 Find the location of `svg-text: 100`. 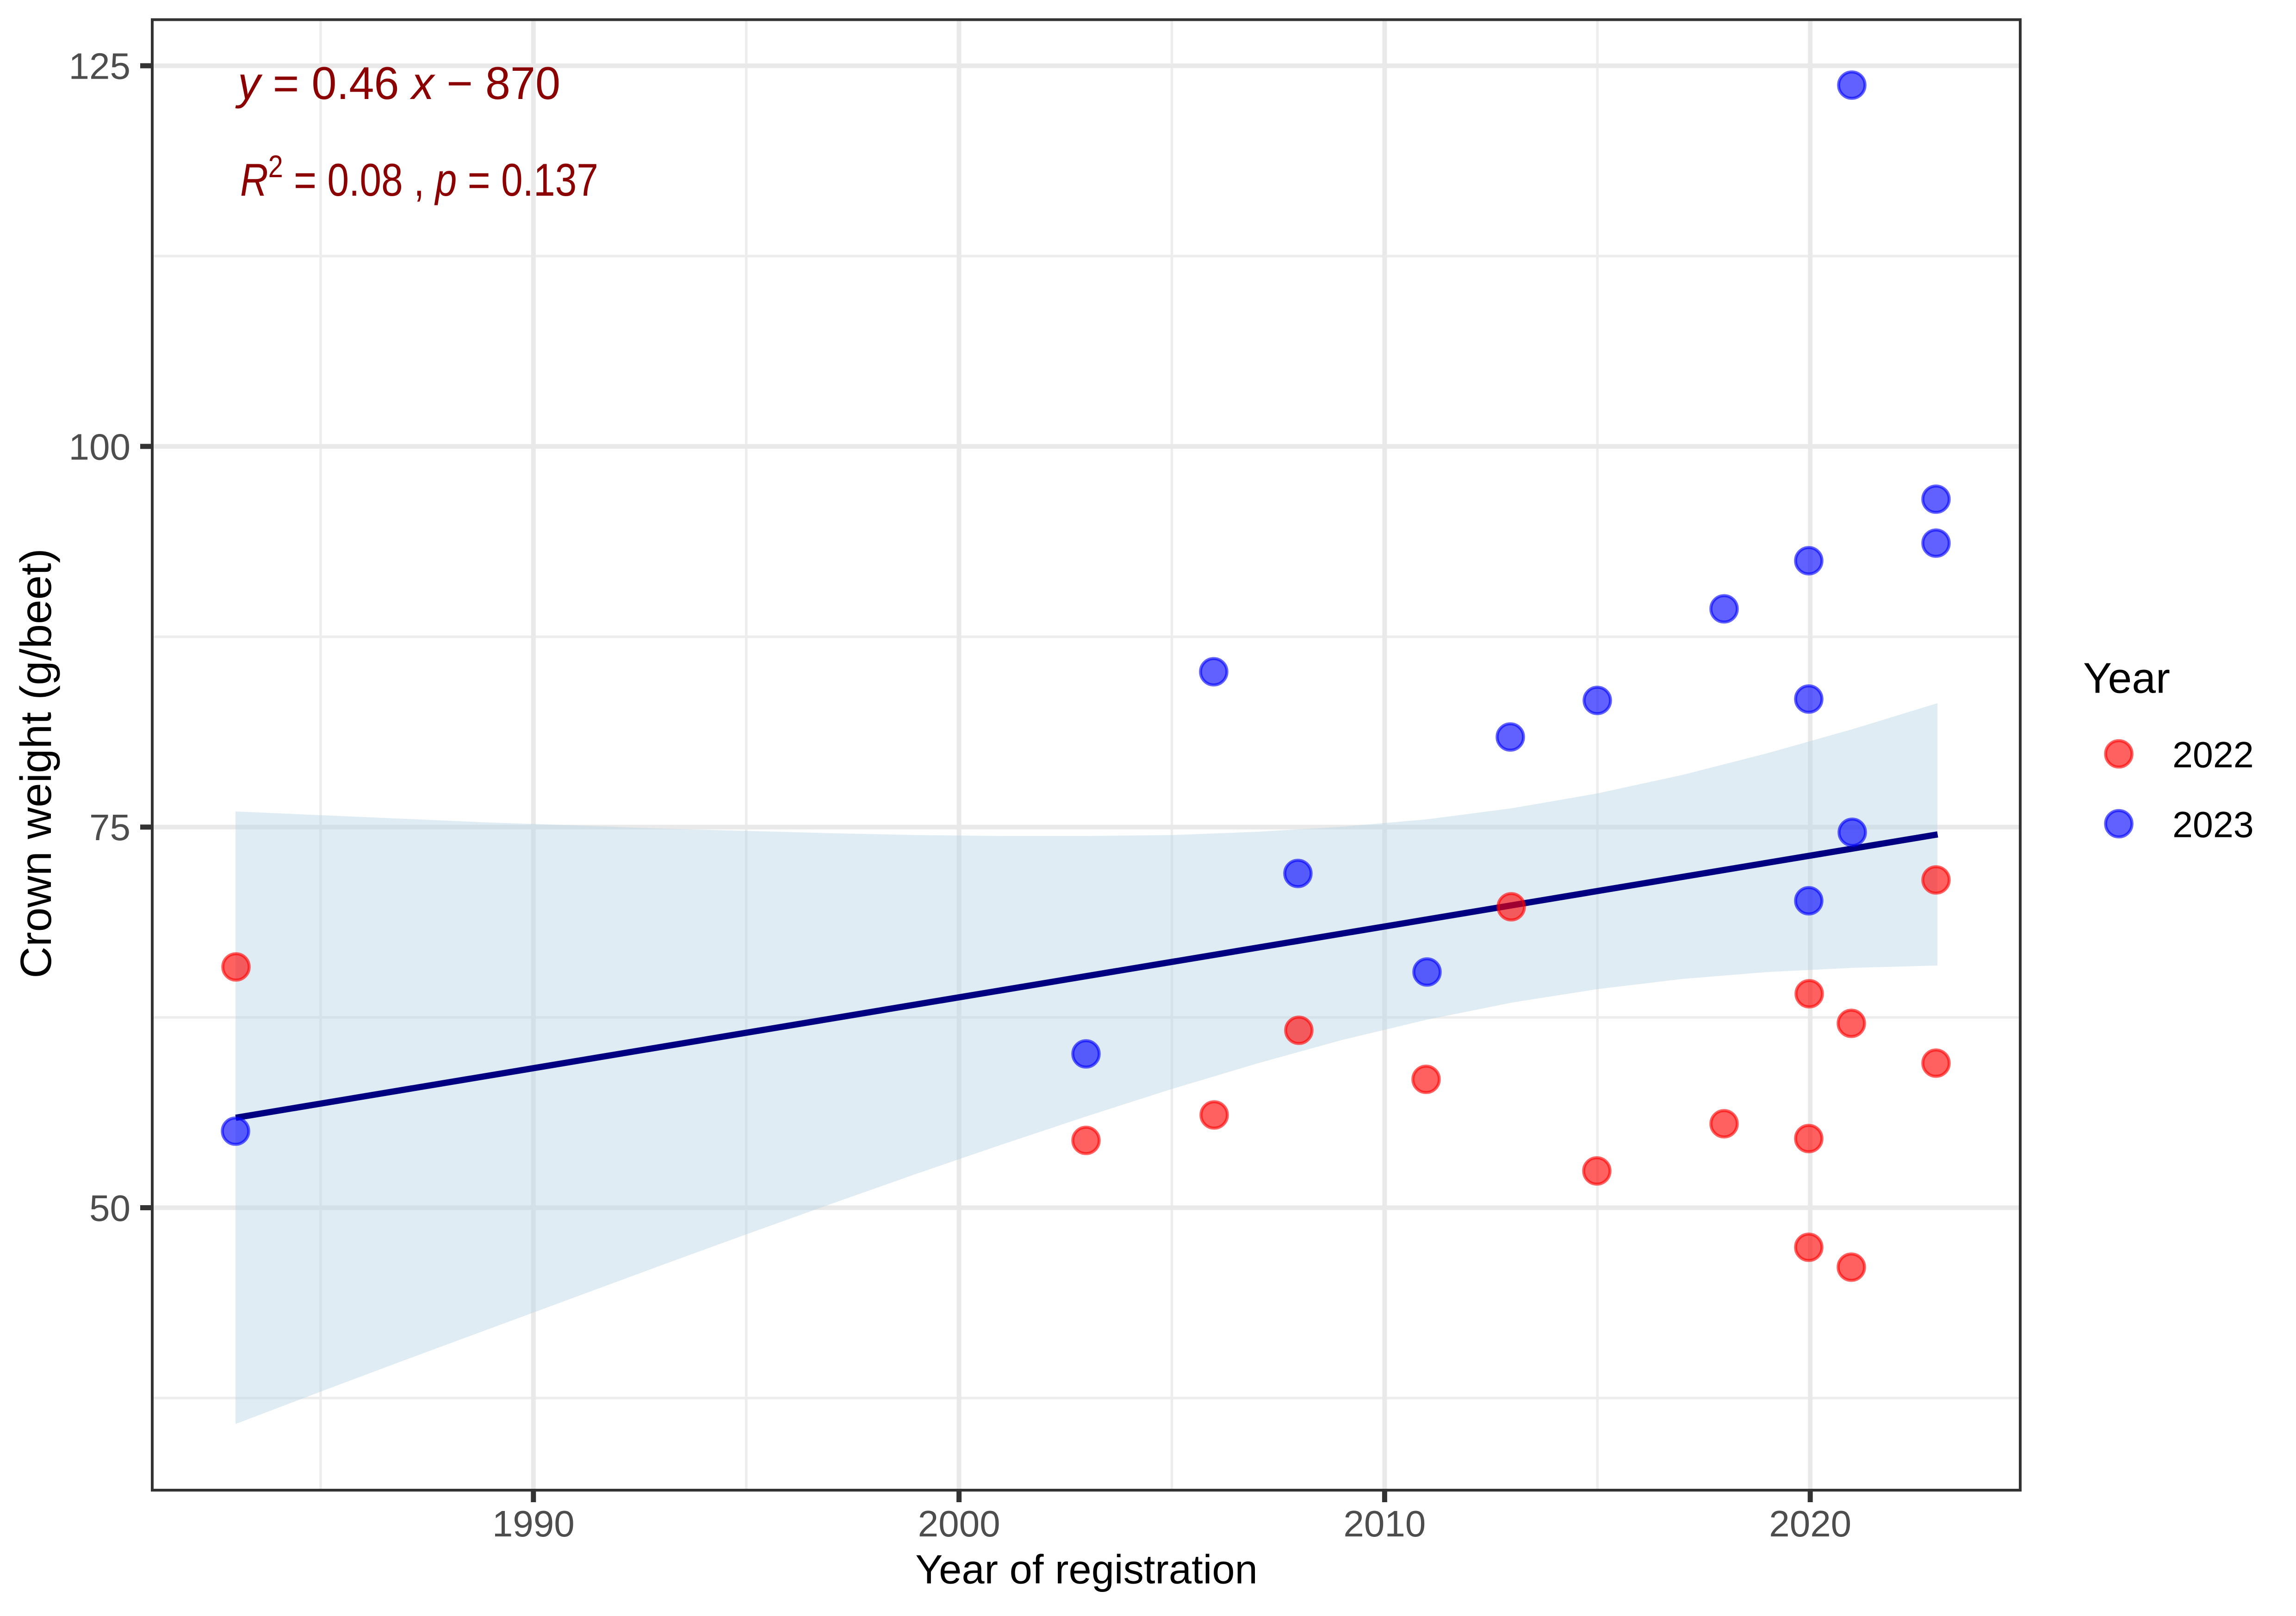

svg-text: 100 is located at coordinates (100, 446).